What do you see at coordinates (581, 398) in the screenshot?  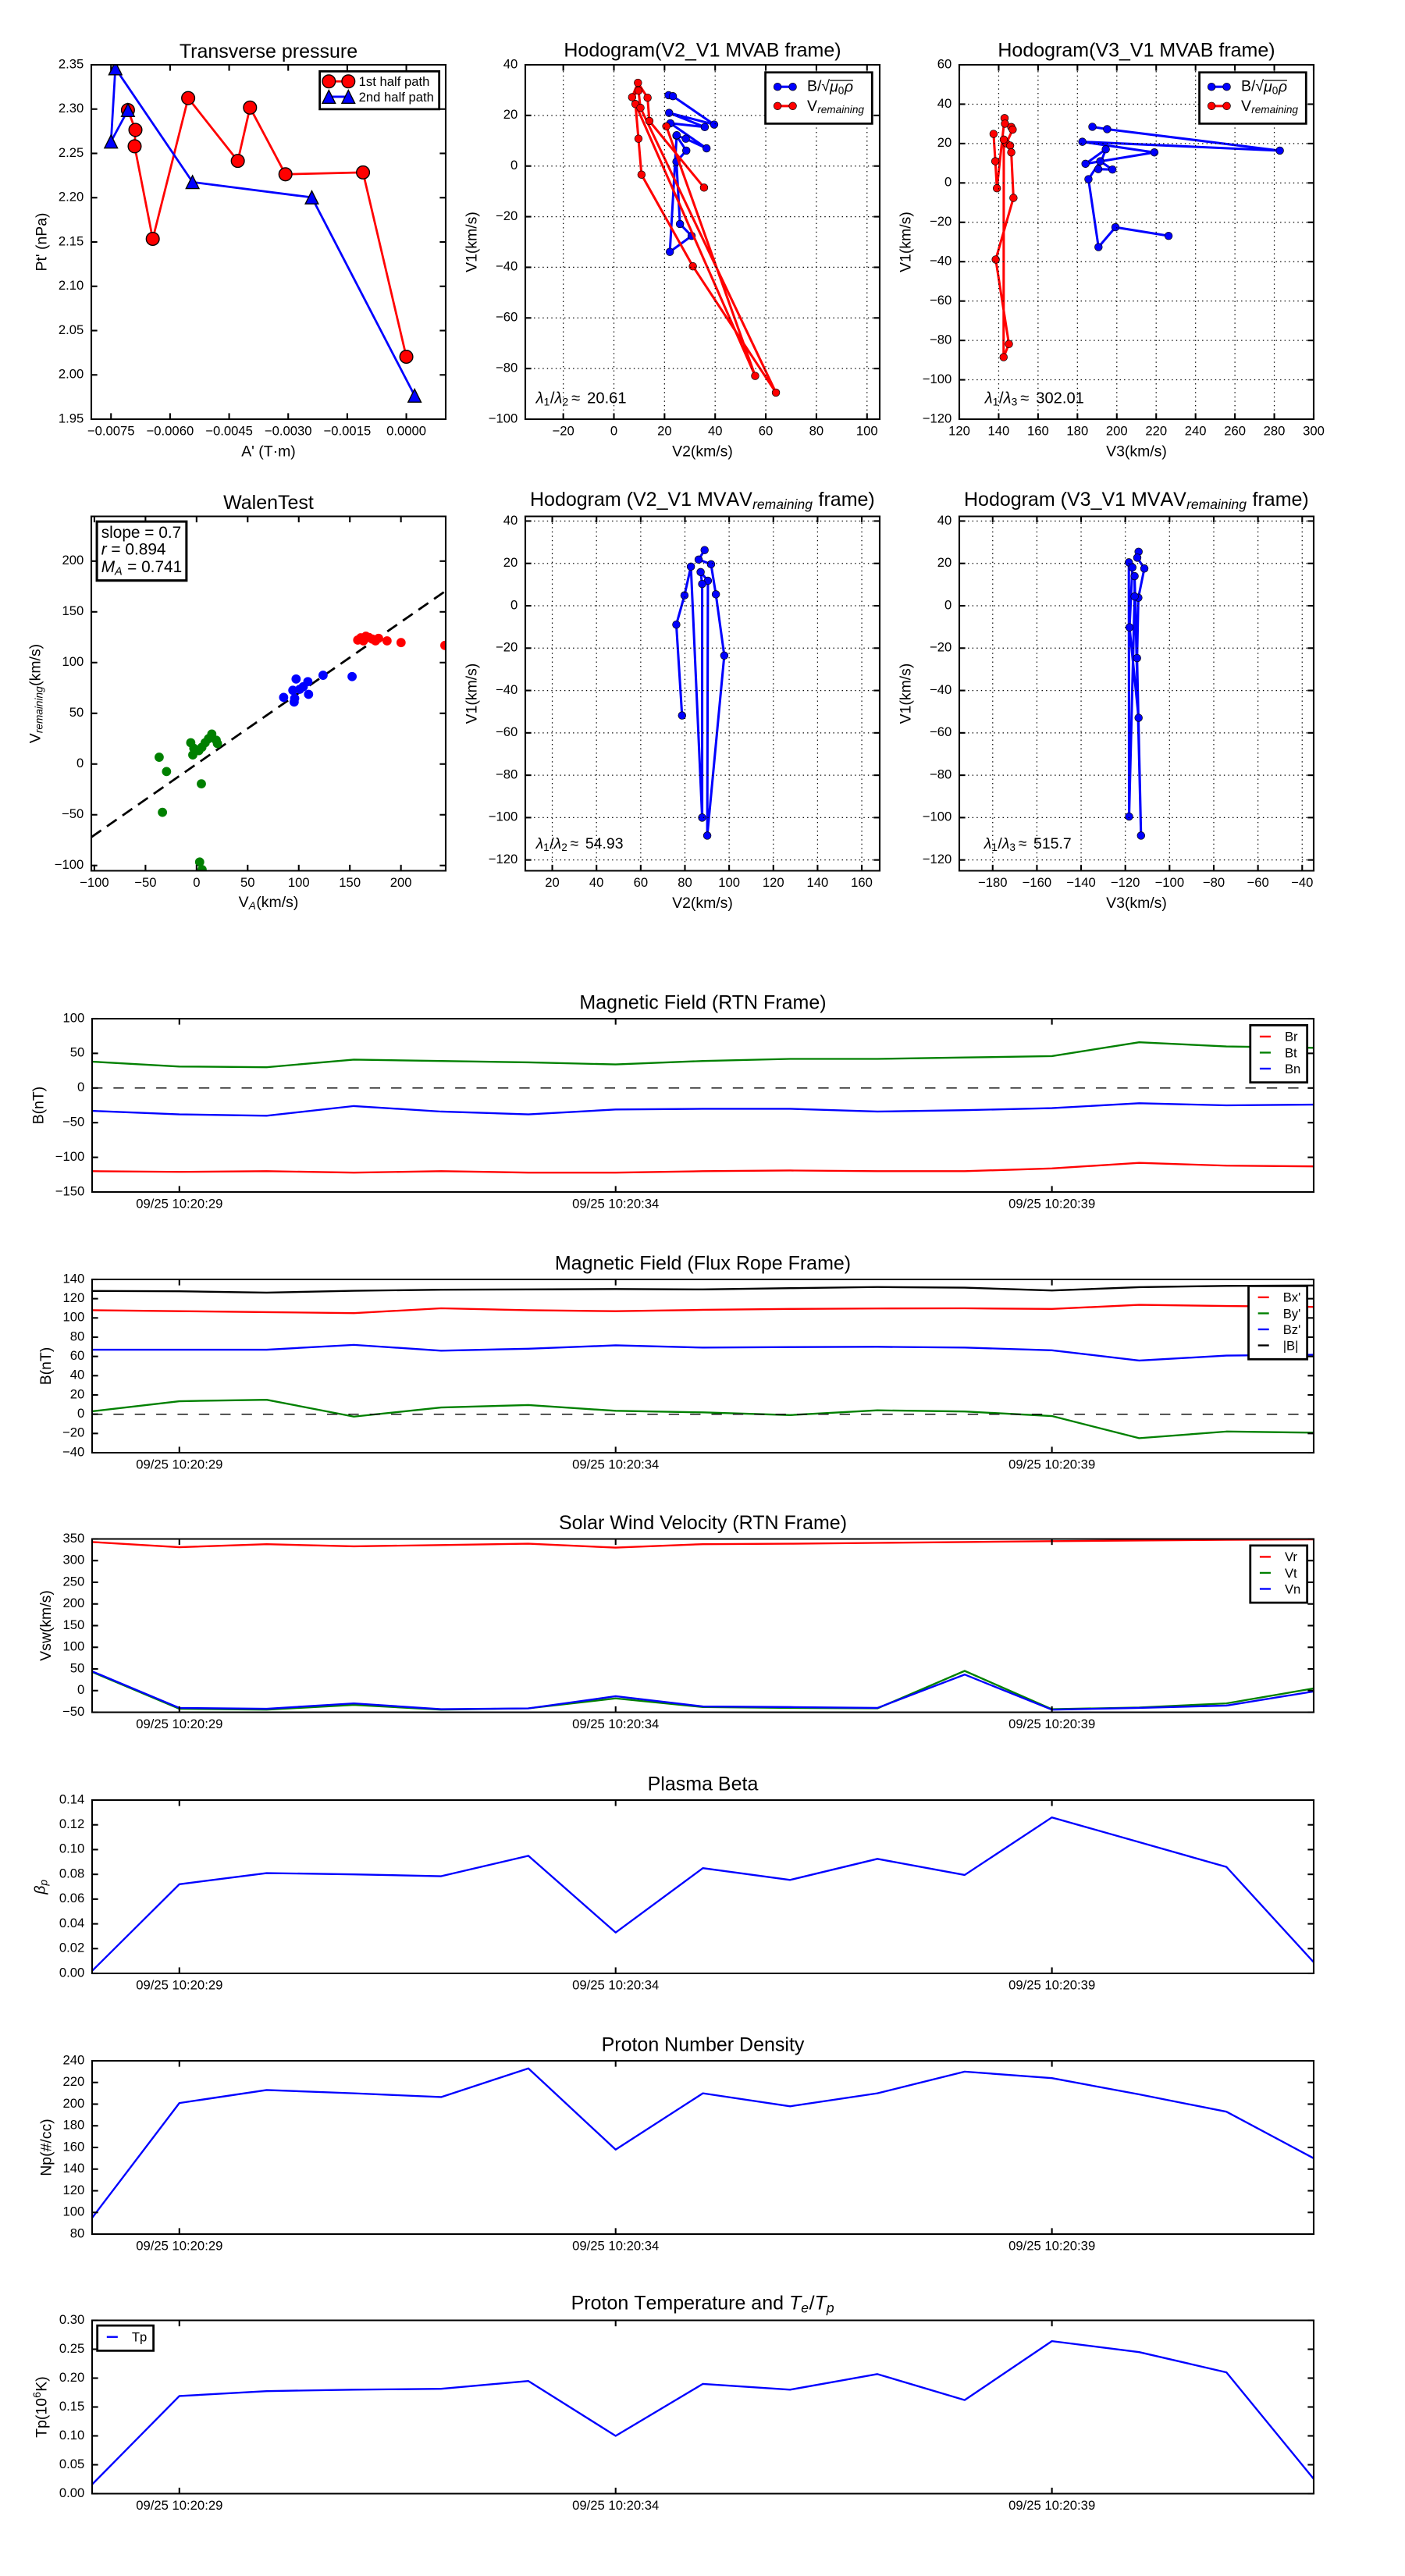 I see `svg-text:λ λ 1 2: λ λ 1 2 / ≈ 2 0 . 6 1` at bounding box center [581, 398].